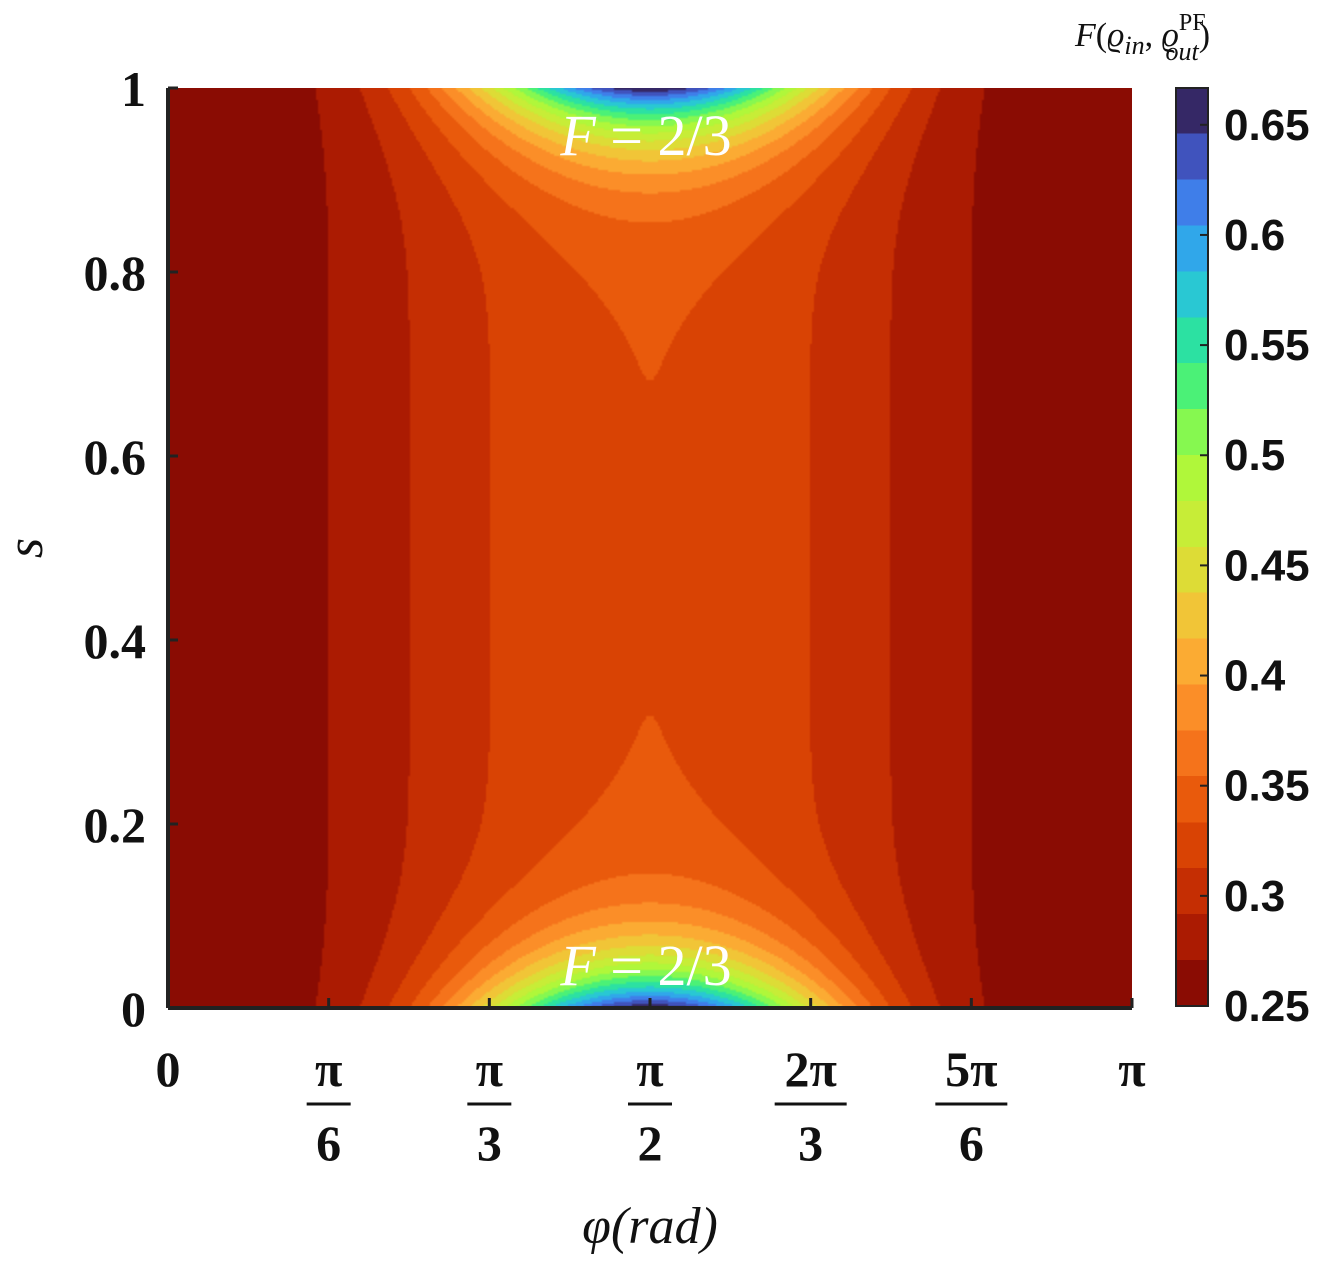 This screenshot has width=1334, height=1268. I want to click on colorbar-tick-label: 0.6, so click(1254, 235).